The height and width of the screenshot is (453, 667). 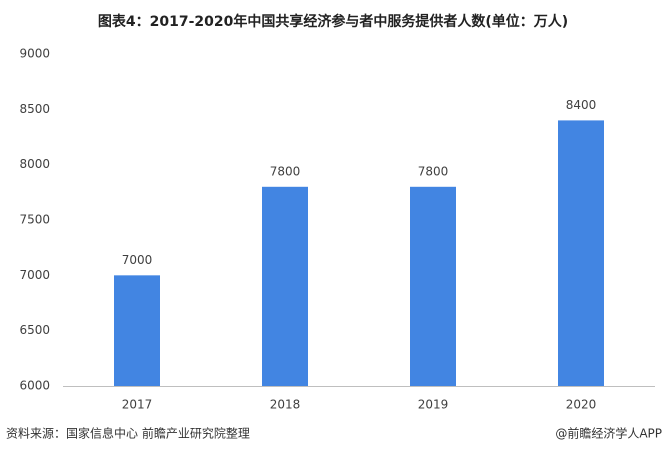 What do you see at coordinates (128, 433) in the screenshot?
I see `source-note: 资料来源：国家信息中心 前瞻产业研究院整理` at bounding box center [128, 433].